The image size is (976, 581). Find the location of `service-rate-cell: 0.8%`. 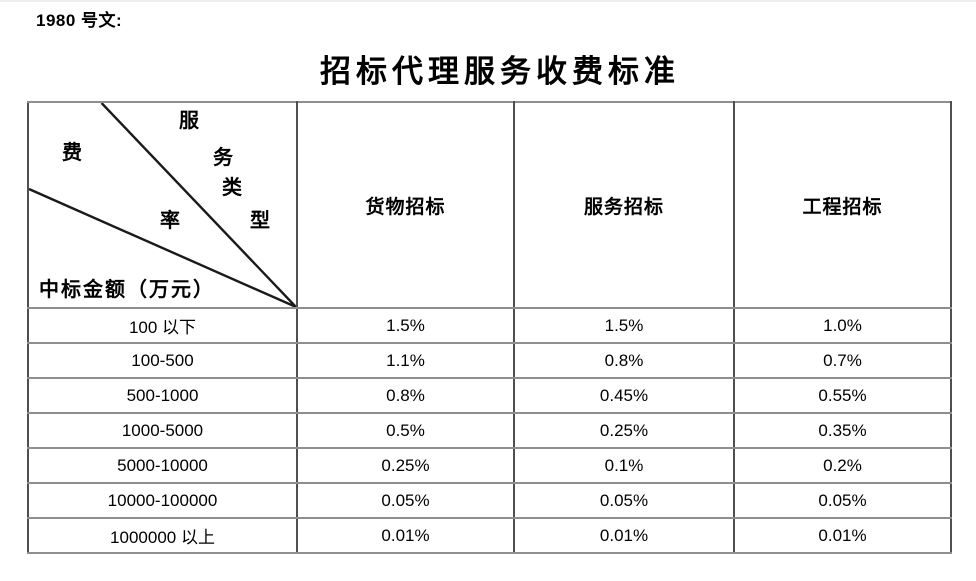

service-rate-cell: 0.8% is located at coordinates (624, 360).